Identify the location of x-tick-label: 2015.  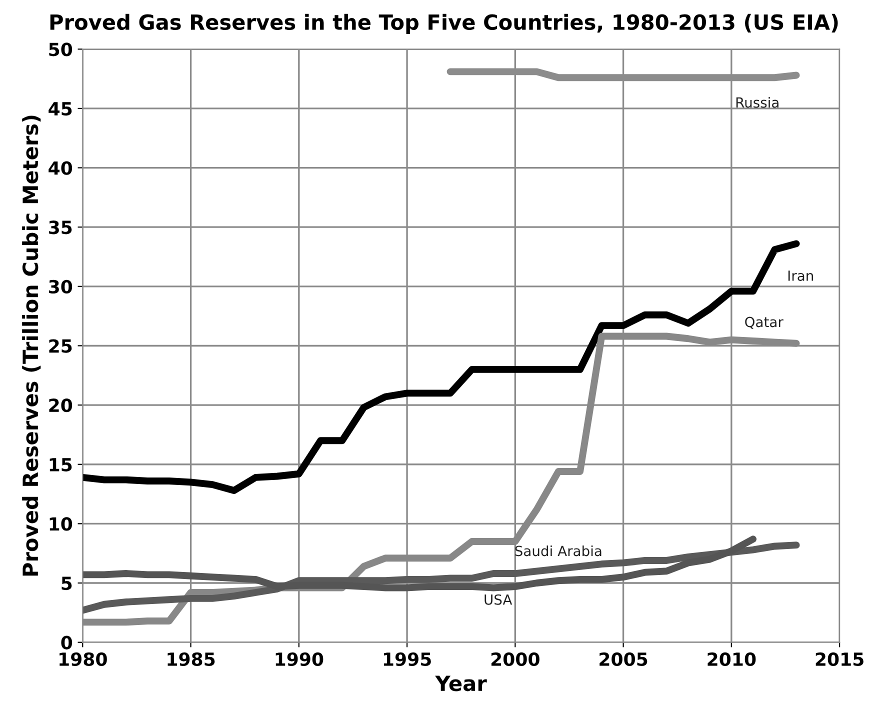
(840, 659).